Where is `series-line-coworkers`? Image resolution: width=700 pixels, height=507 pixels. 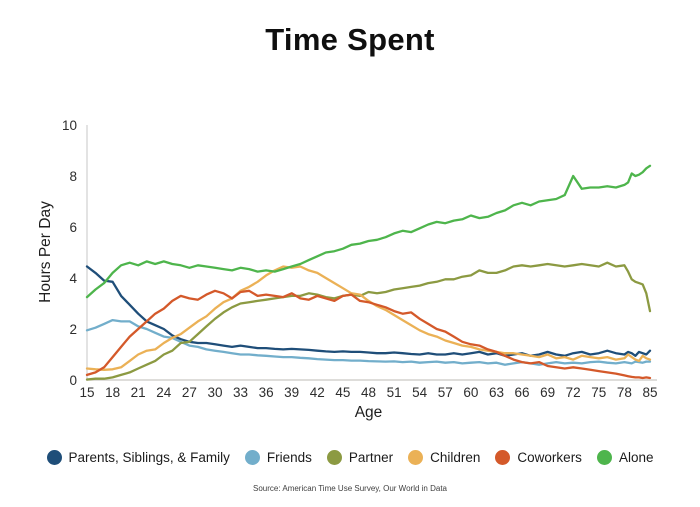 series-line-coworkers is located at coordinates (368, 334).